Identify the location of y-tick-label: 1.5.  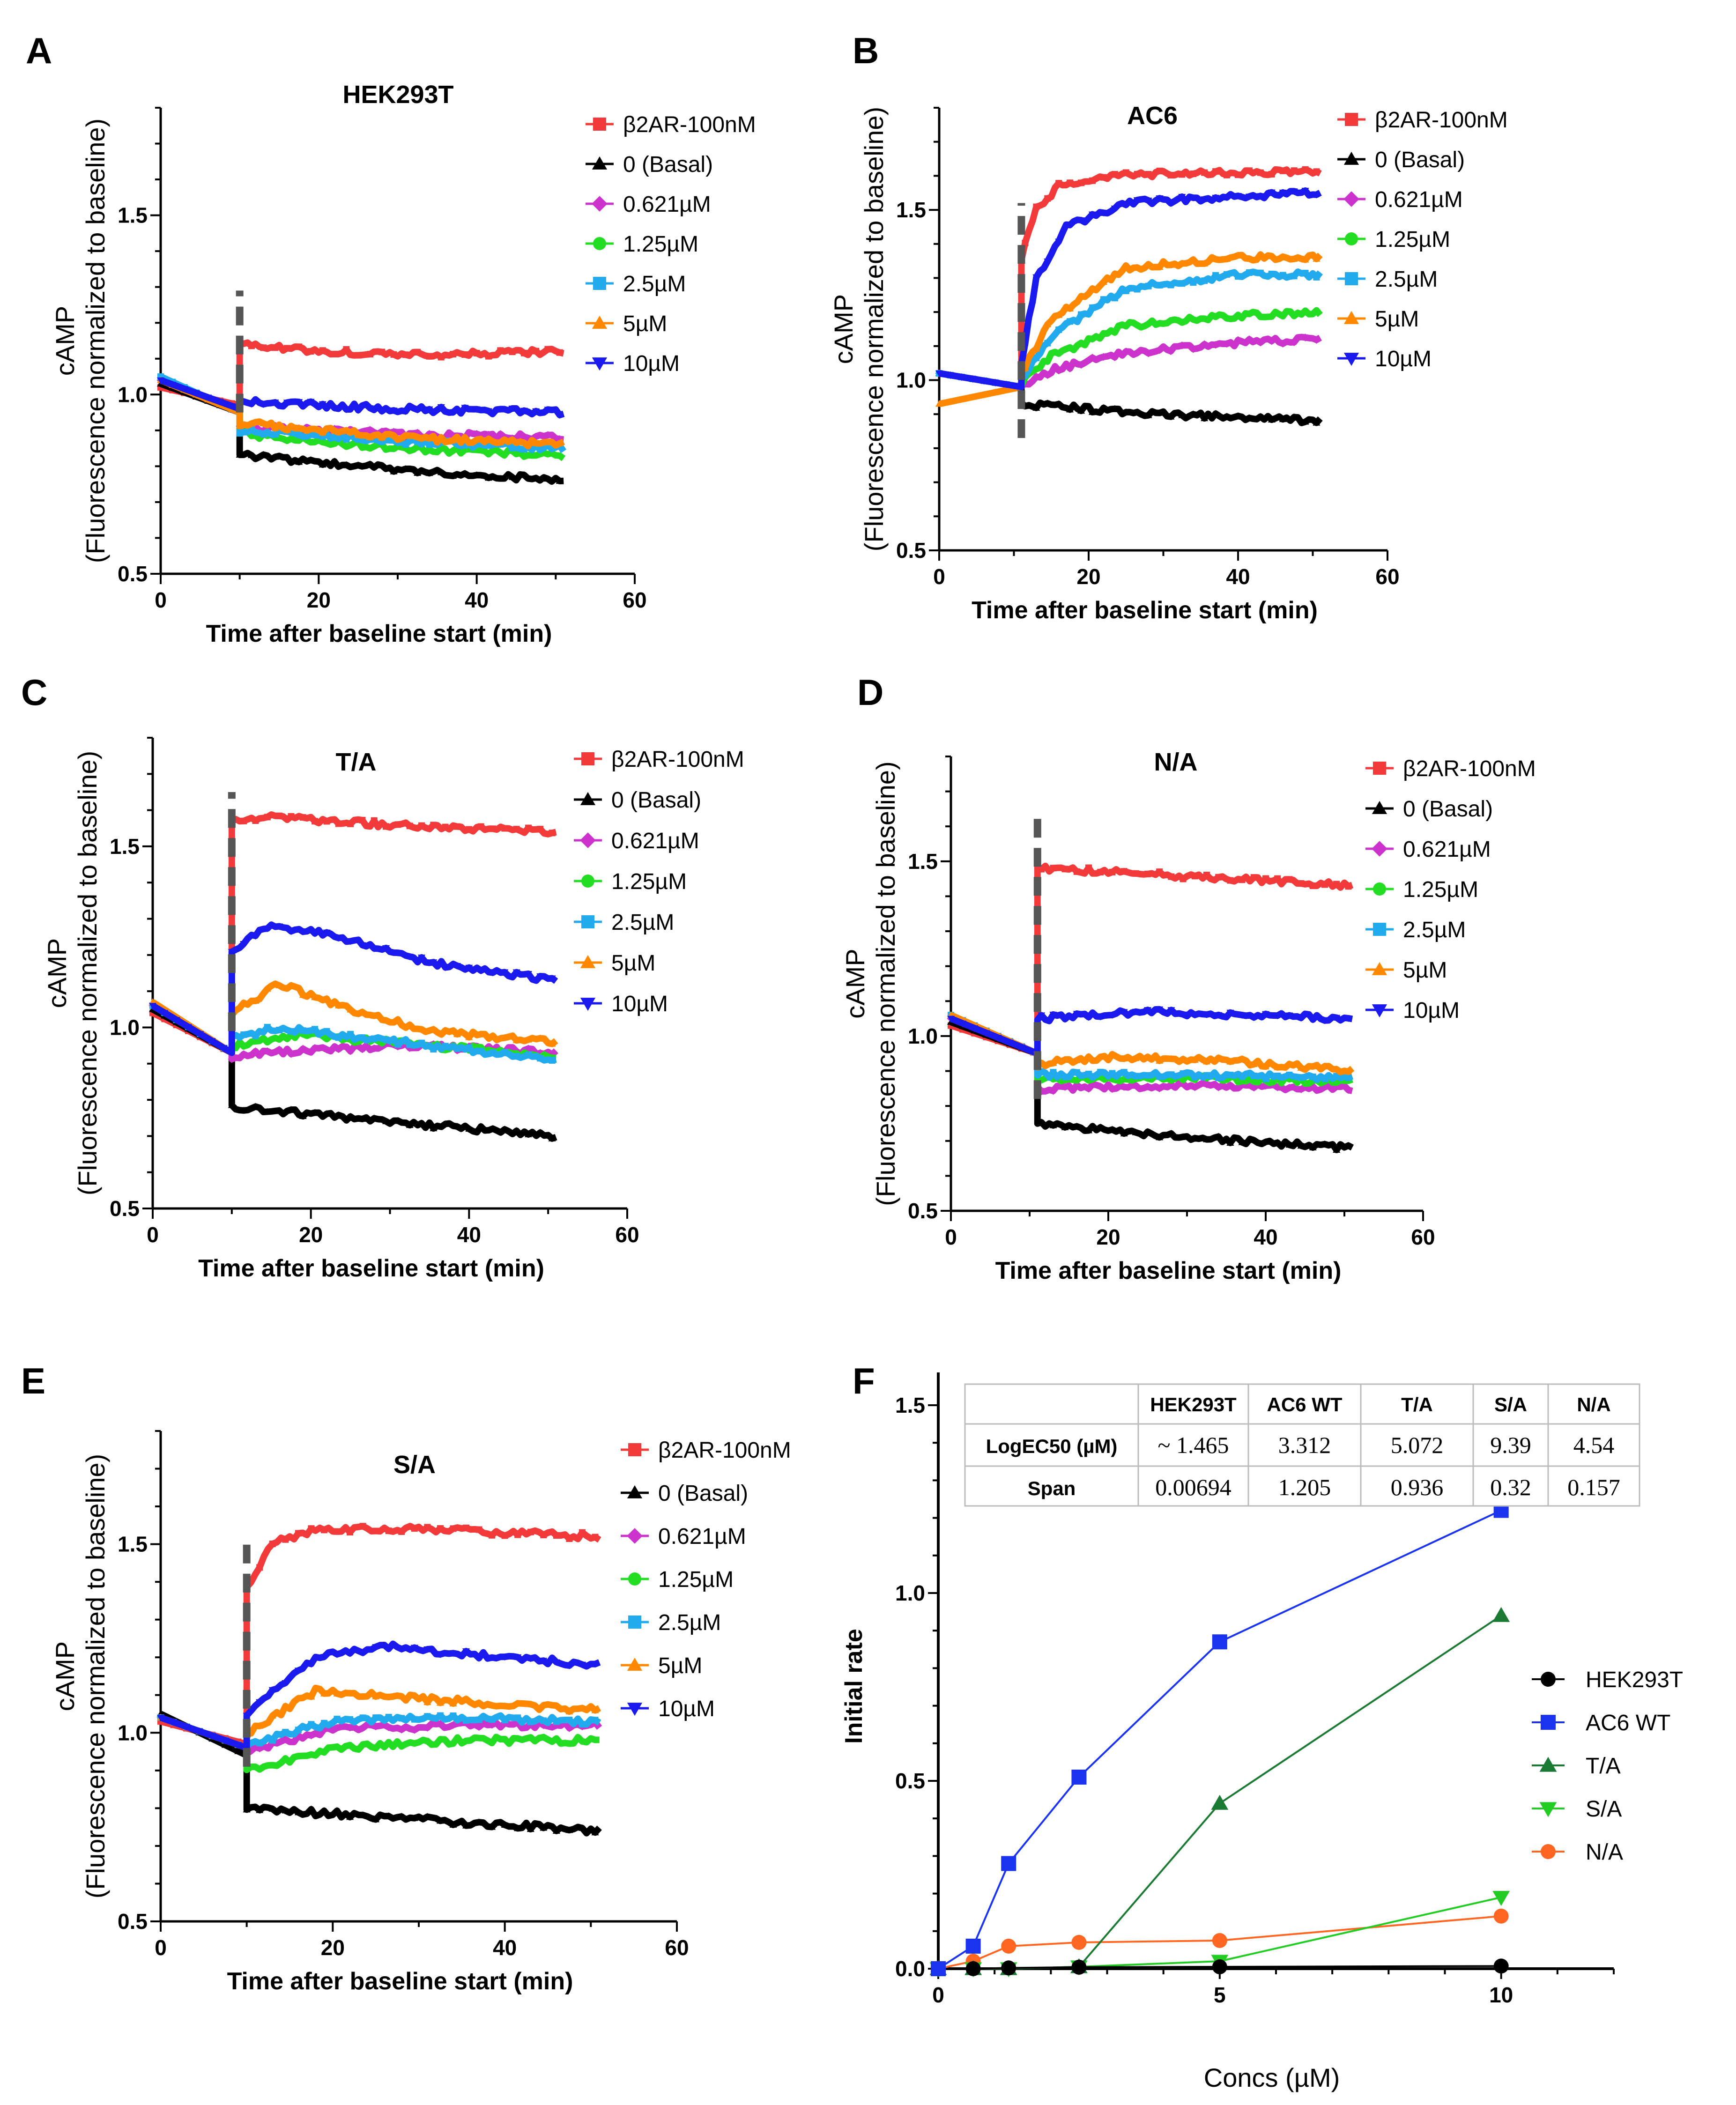
(125, 846).